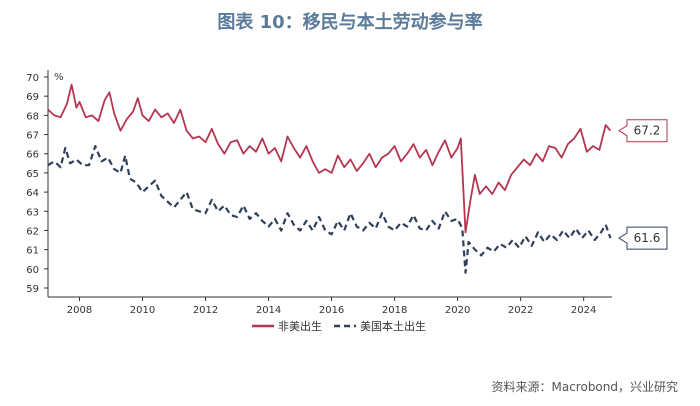 The width and height of the screenshot is (700, 406). Describe the element at coordinates (32, 78) in the screenshot. I see `y-tick-label: 70` at that location.